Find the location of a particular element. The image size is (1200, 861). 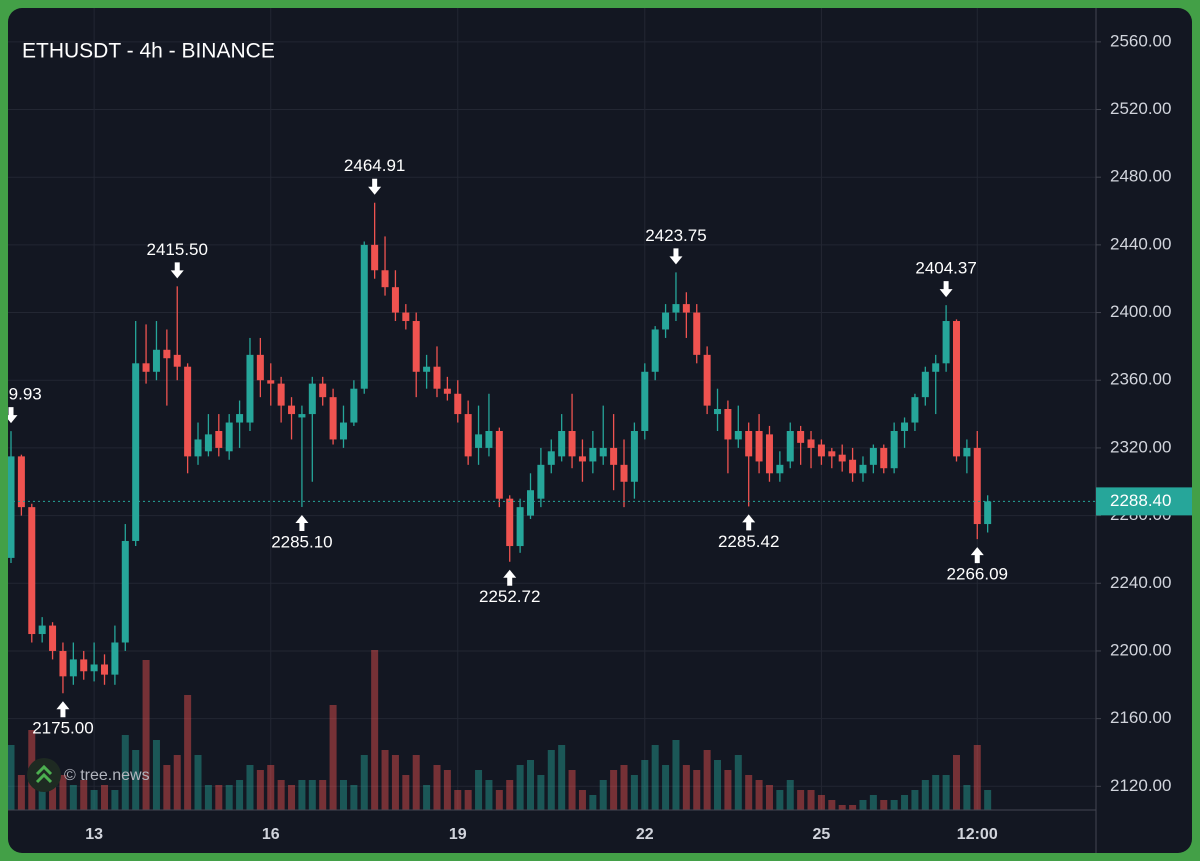

arrow-up is located at coordinates (749, 522).